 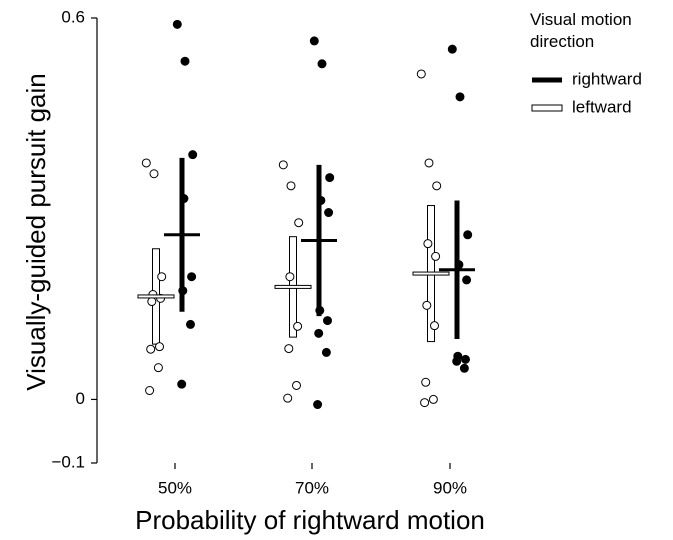 I want to click on legend-label: leftward, so click(x=602, y=106).